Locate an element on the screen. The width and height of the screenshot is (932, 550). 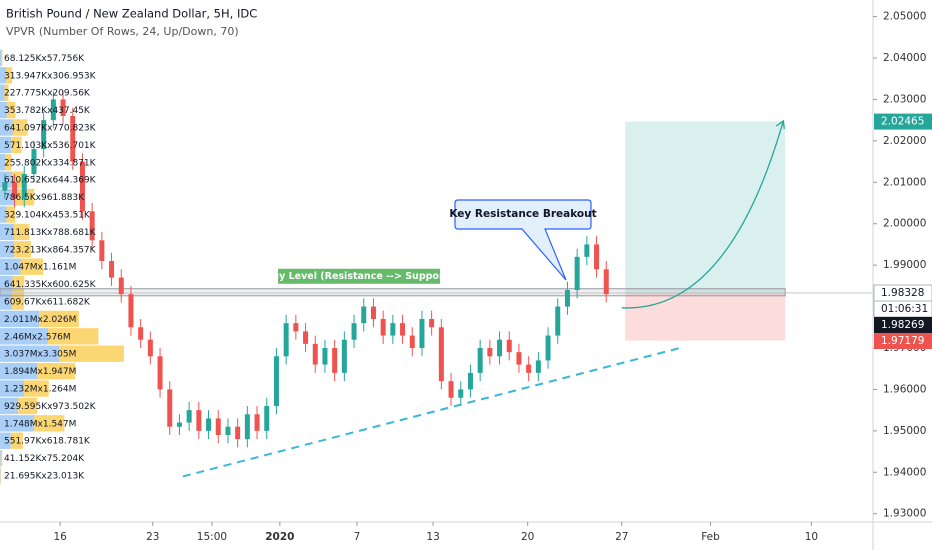
vpvr-label: 1.748Mx1.547M is located at coordinates (40, 424).